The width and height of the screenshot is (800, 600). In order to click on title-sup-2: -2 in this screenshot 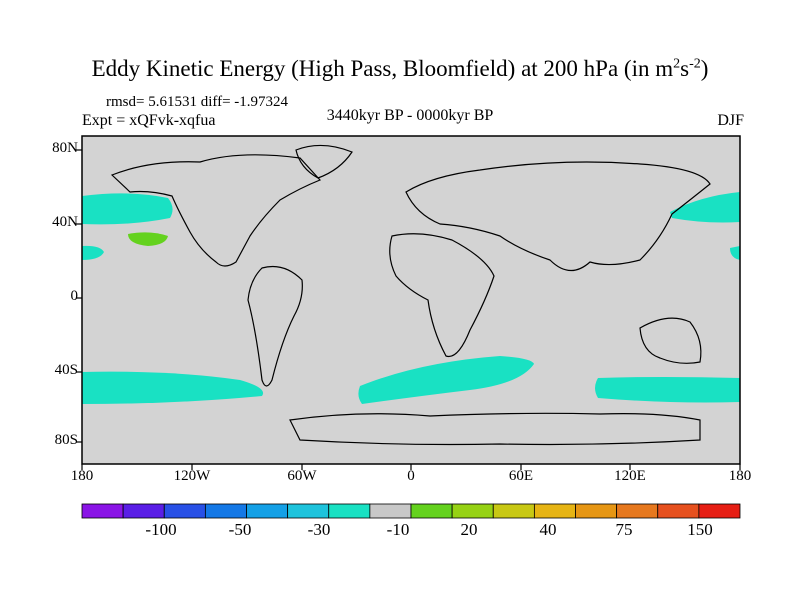, I will do `click(695, 64)`.